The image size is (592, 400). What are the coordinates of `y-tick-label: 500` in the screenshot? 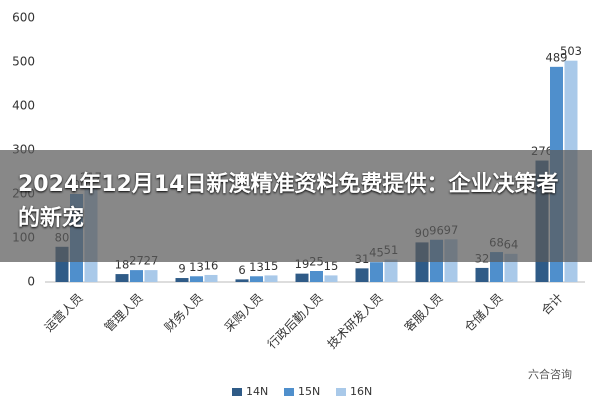 It's located at (23, 62).